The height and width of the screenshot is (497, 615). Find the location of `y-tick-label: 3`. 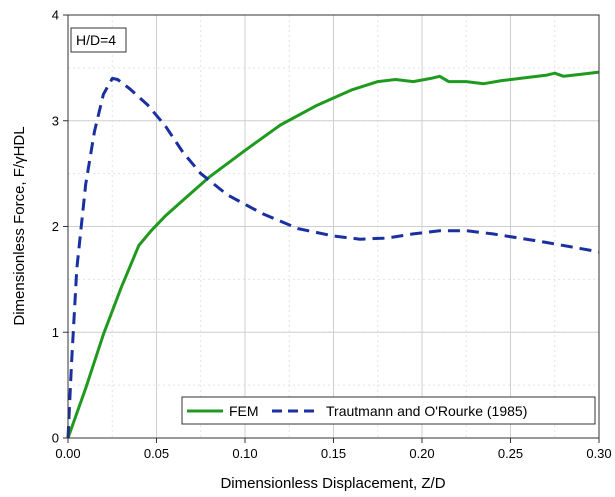

y-tick-label: 3 is located at coordinates (55, 120).